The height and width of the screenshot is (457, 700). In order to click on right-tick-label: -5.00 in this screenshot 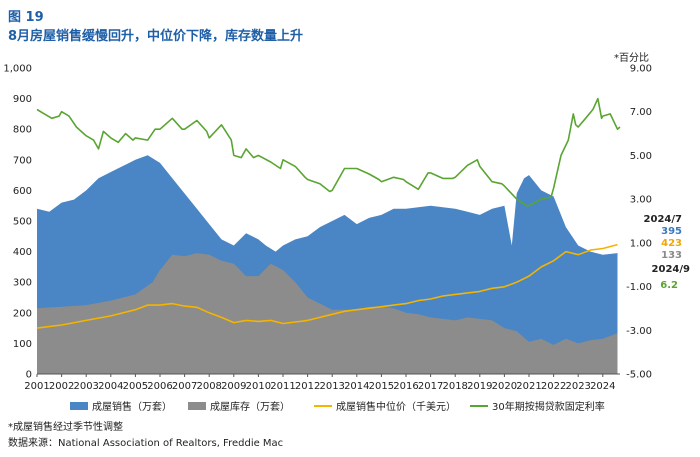, I will do `click(639, 375)`.